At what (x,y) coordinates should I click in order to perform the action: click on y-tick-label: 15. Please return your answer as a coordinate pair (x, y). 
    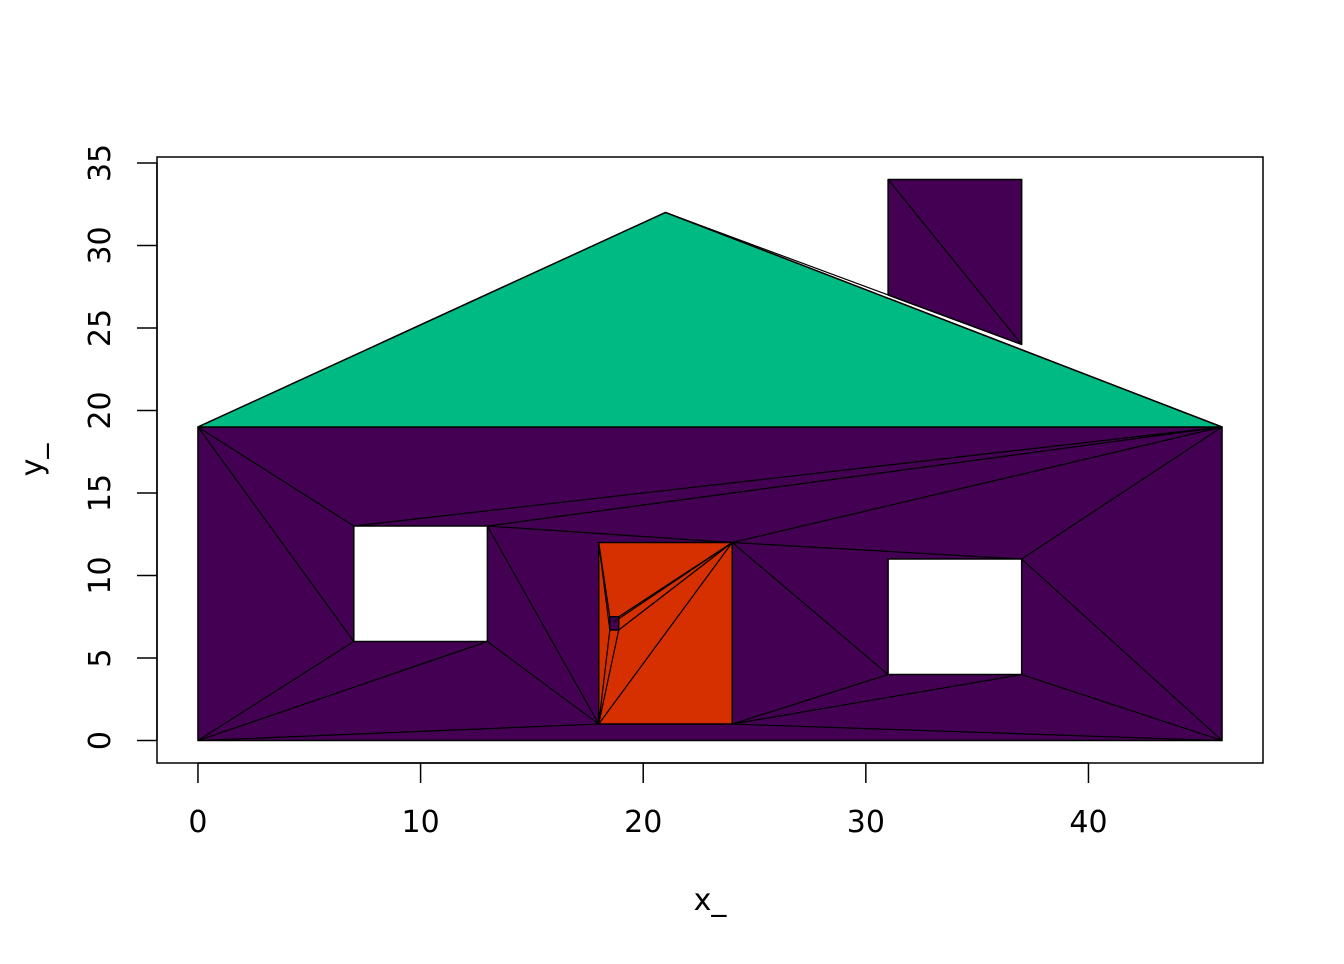
    Looking at the image, I should click on (100, 493).